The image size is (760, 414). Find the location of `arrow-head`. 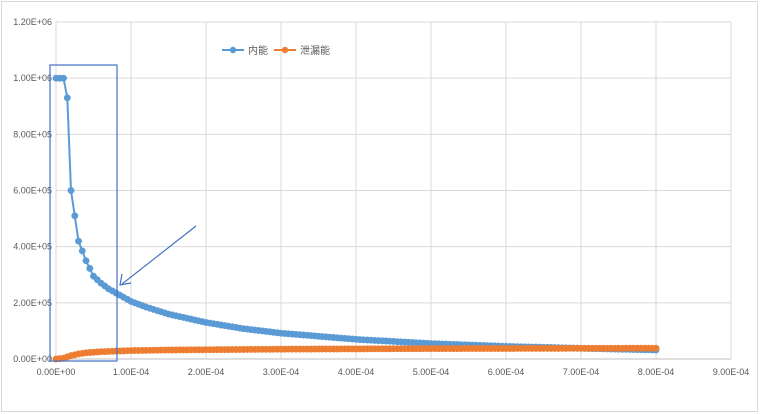

arrow-head is located at coordinates (125, 279).